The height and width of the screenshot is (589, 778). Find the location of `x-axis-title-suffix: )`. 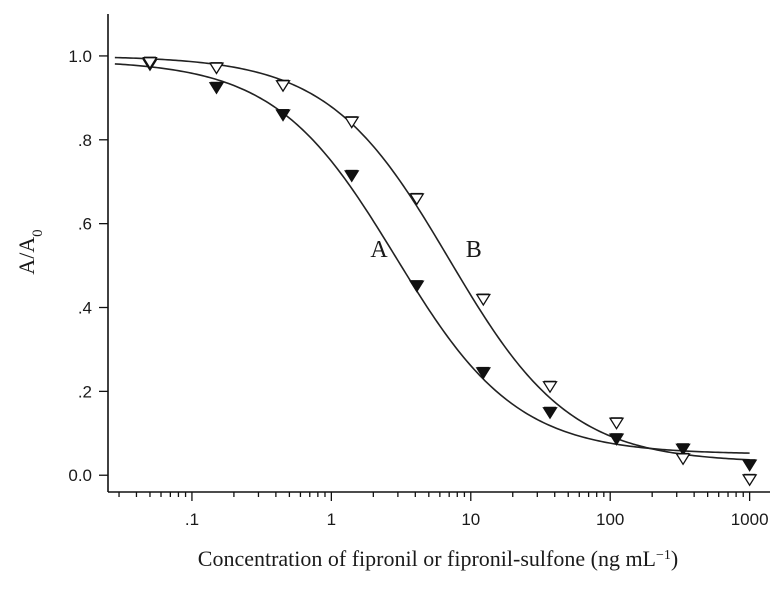

x-axis-title-suffix: ) is located at coordinates (674, 558).